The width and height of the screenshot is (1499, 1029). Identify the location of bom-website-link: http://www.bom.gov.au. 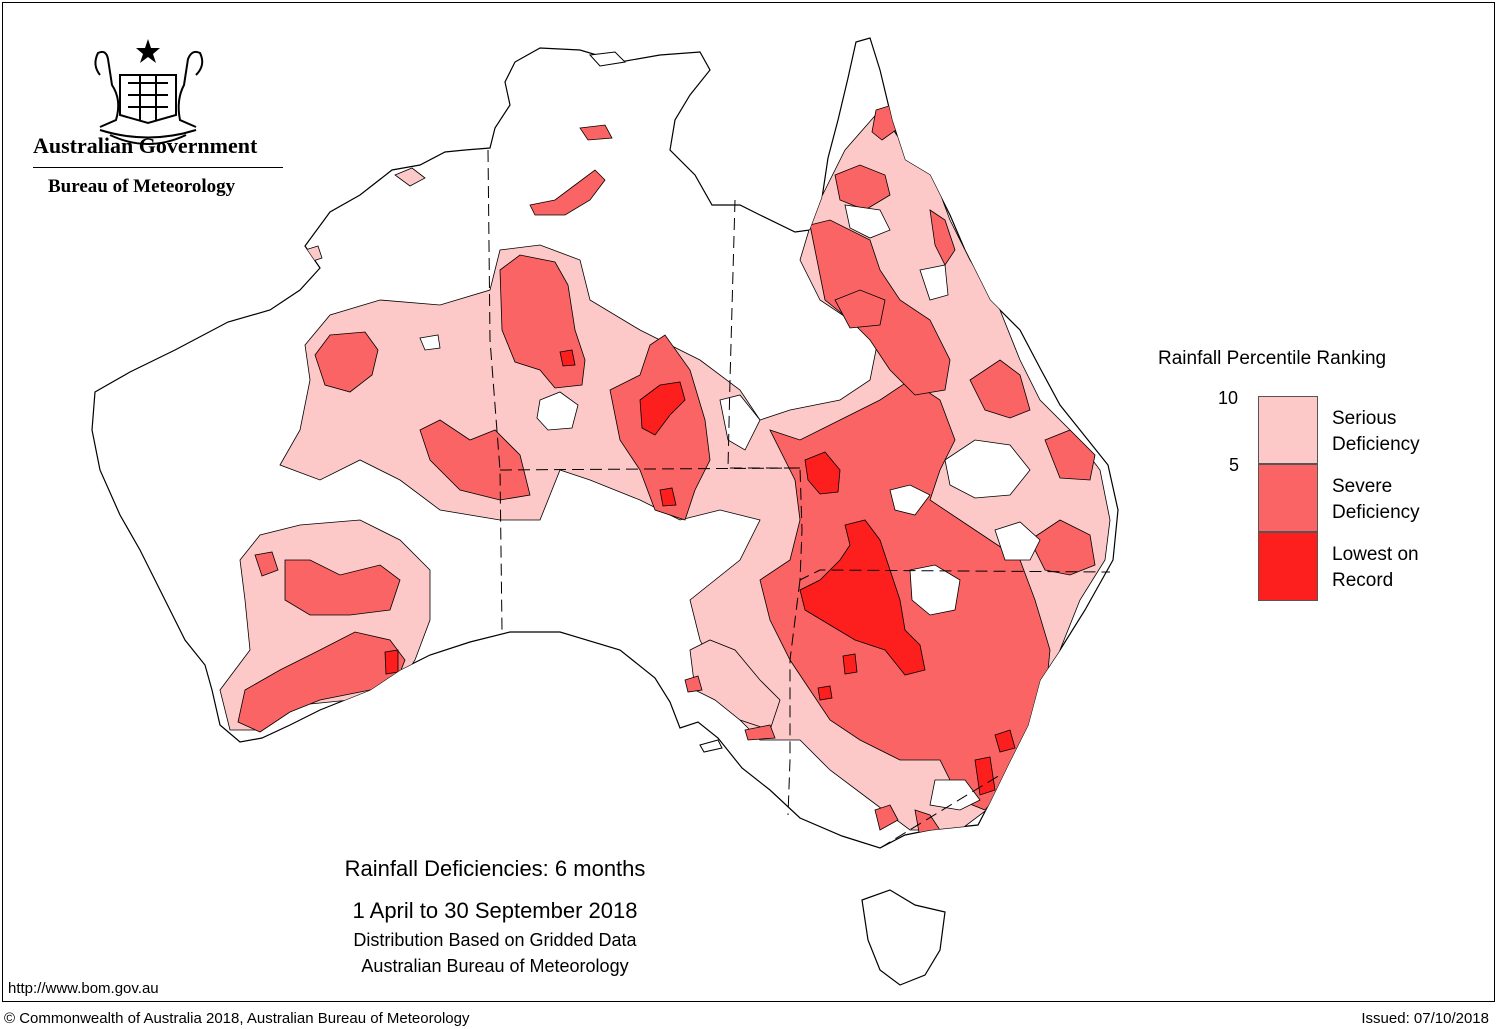
(83, 988).